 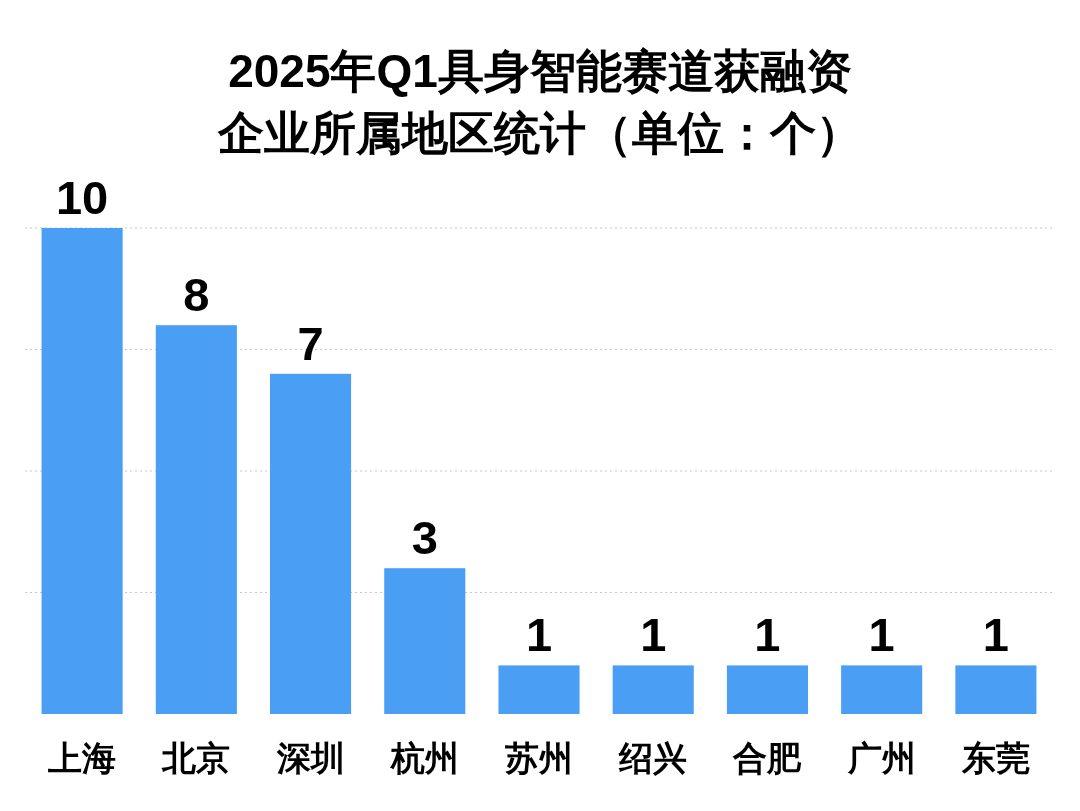 I want to click on x-tick-label: 合肥, so click(x=767, y=758).